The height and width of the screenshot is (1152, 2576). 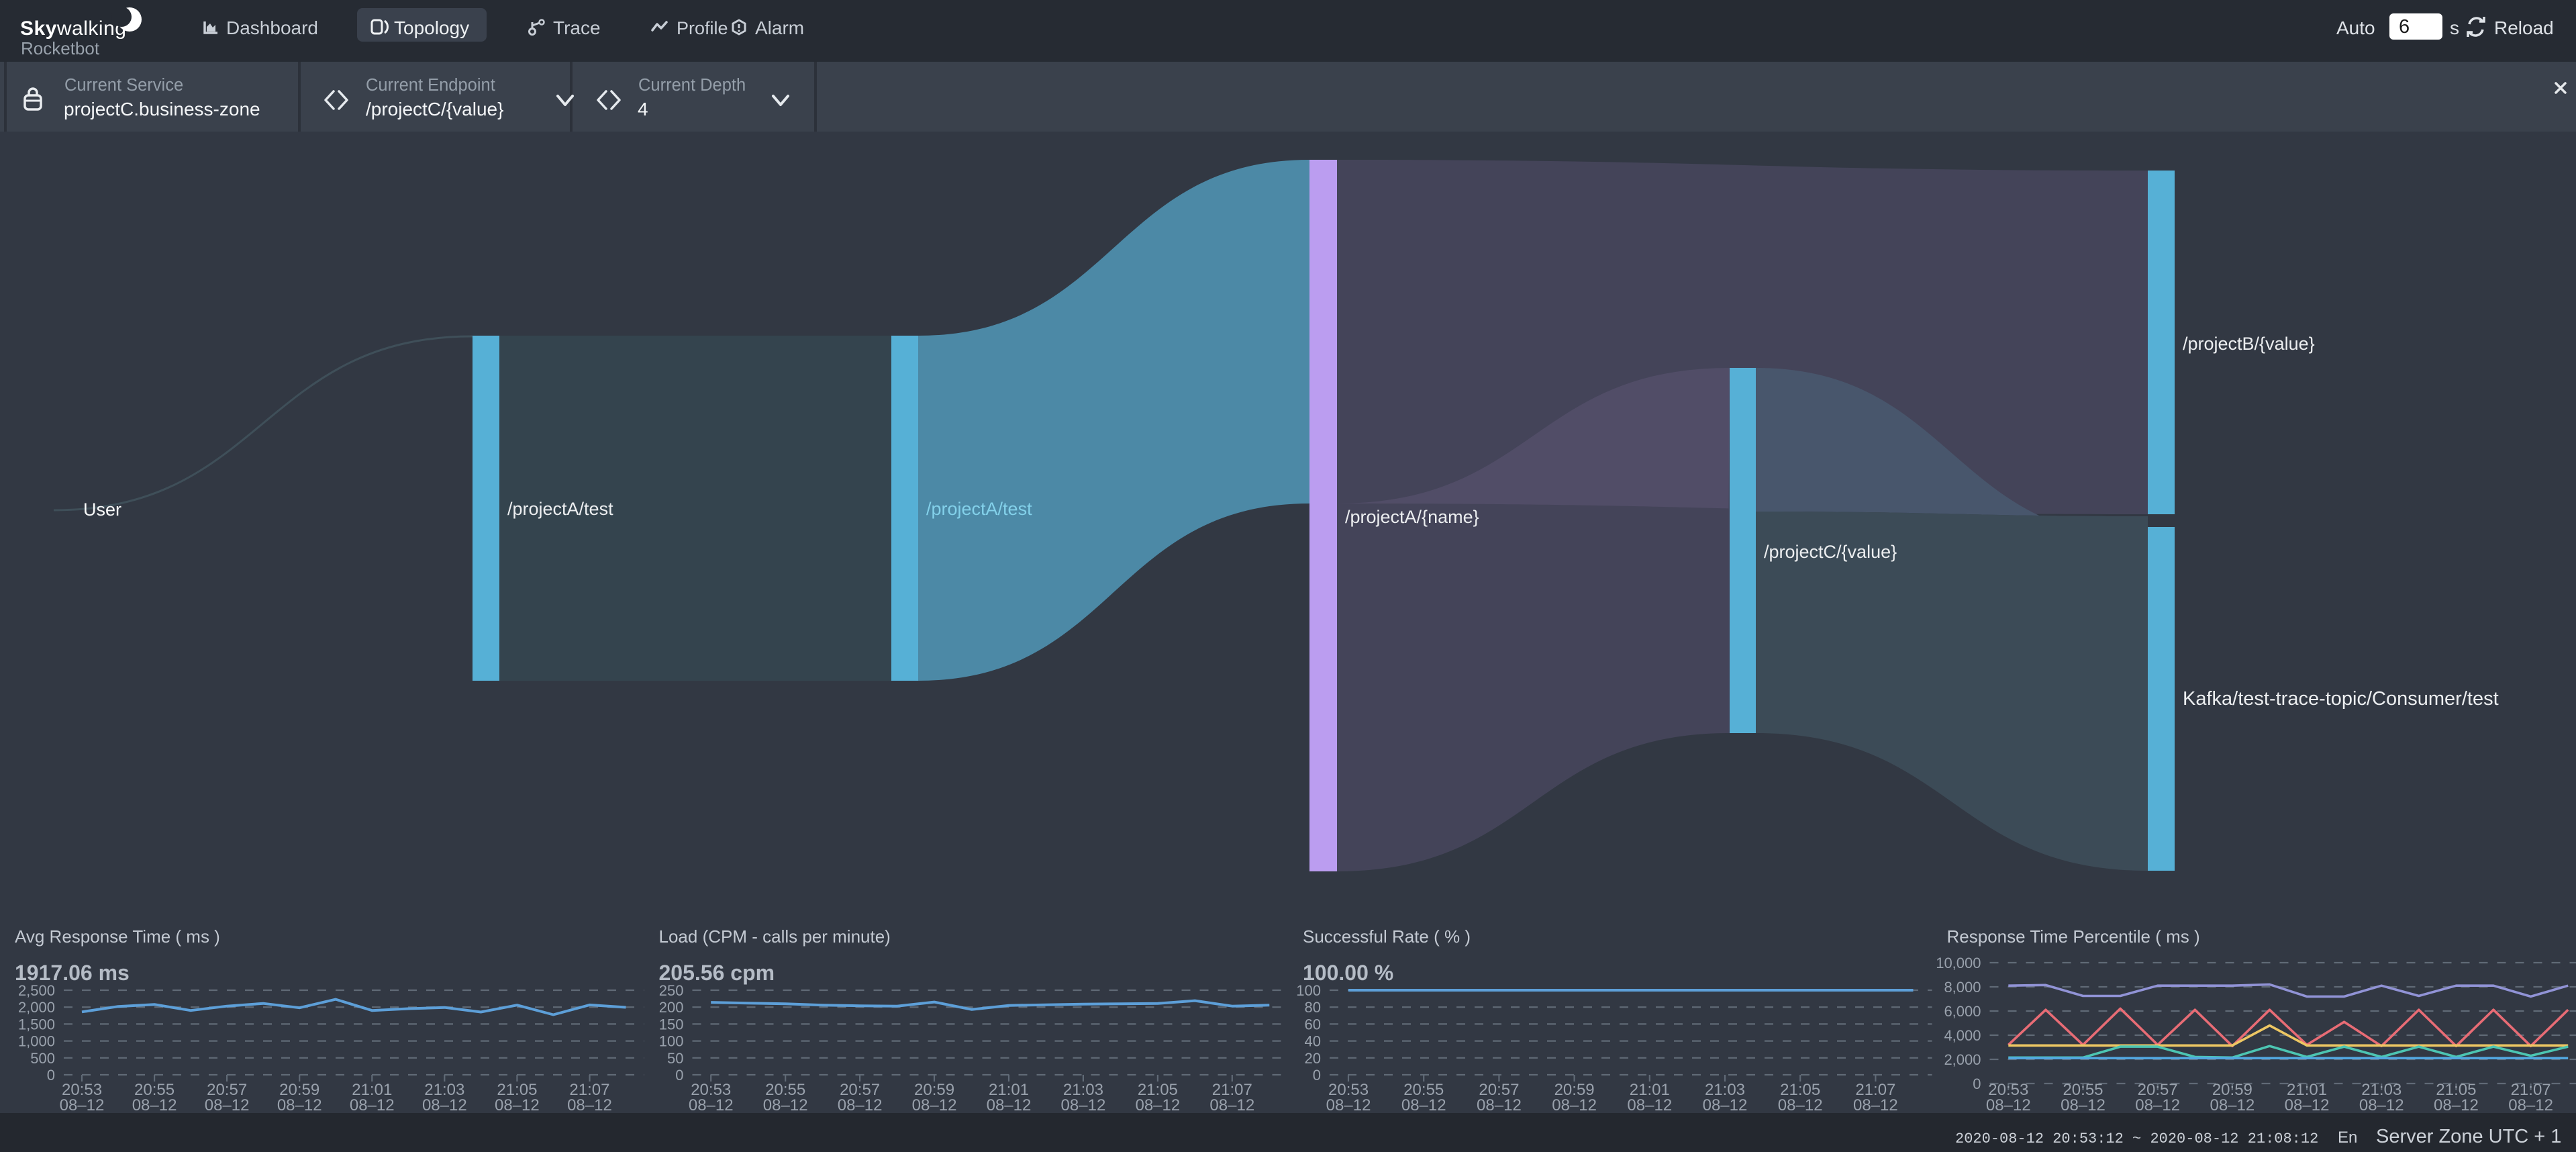 What do you see at coordinates (72, 973) in the screenshot?
I see `svg-text: 1917.06 ms` at bounding box center [72, 973].